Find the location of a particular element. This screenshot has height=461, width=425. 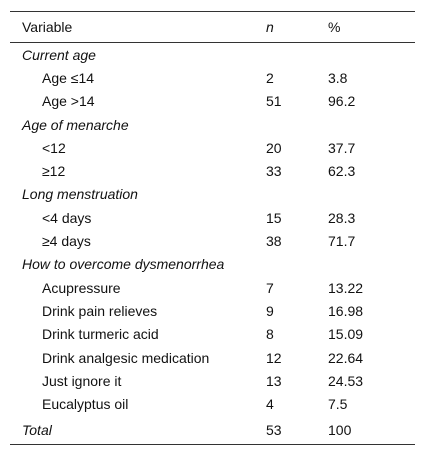

data-row: Age ≤14 2 3.8 is located at coordinates (212, 77).